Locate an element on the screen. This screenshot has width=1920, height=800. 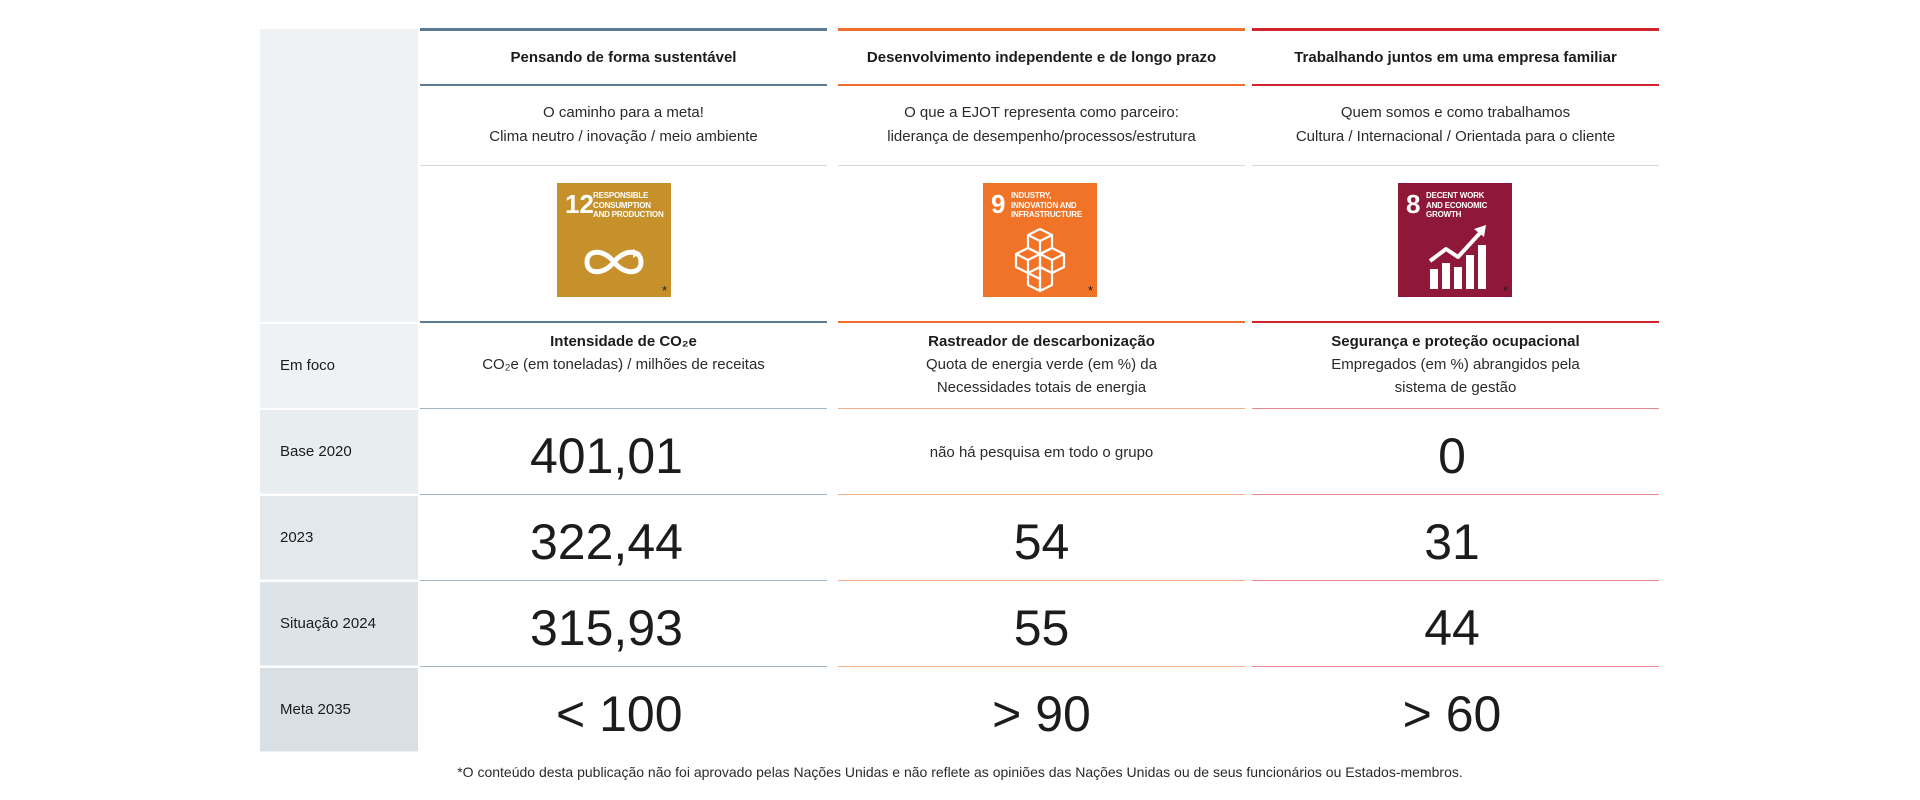
value-target-2035: < 100 is located at coordinates (619, 714).